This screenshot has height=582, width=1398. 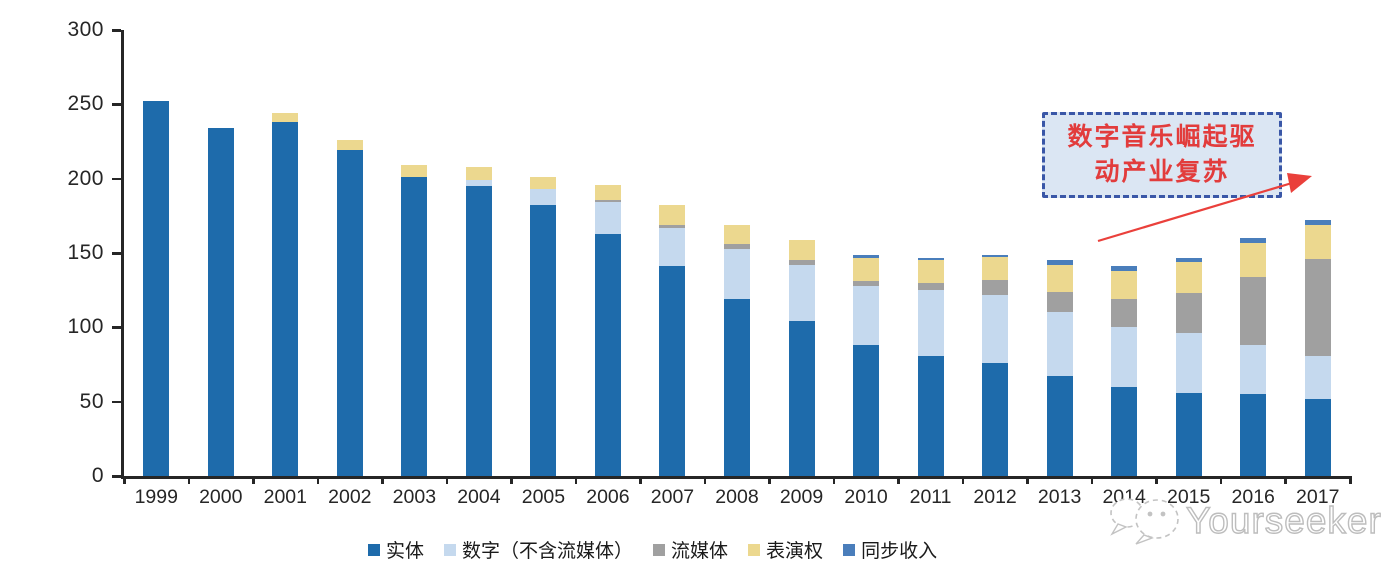 What do you see at coordinates (737, 234) in the screenshot?
I see `segment-performance-2008` at bounding box center [737, 234].